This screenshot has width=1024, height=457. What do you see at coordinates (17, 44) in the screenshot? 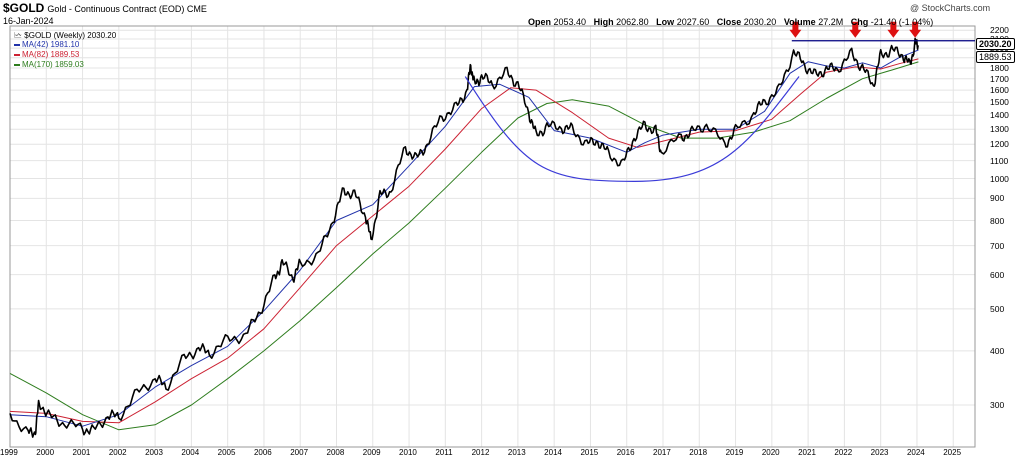
I see `legend-swatch-ma42` at bounding box center [17, 44].